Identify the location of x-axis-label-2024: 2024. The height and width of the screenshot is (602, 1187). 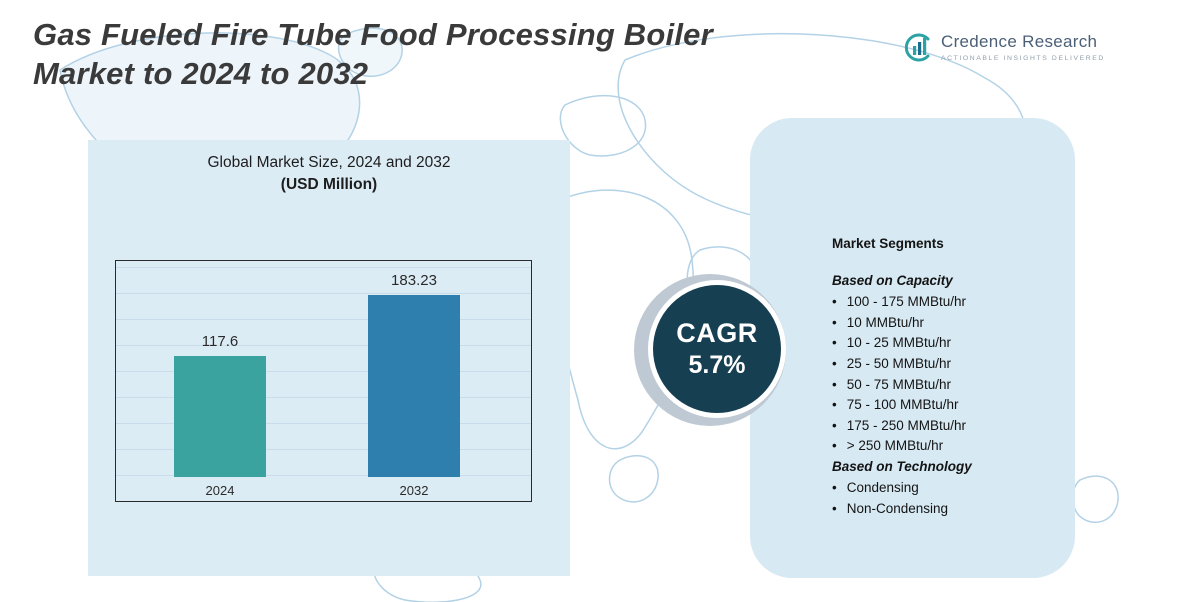
(220, 490).